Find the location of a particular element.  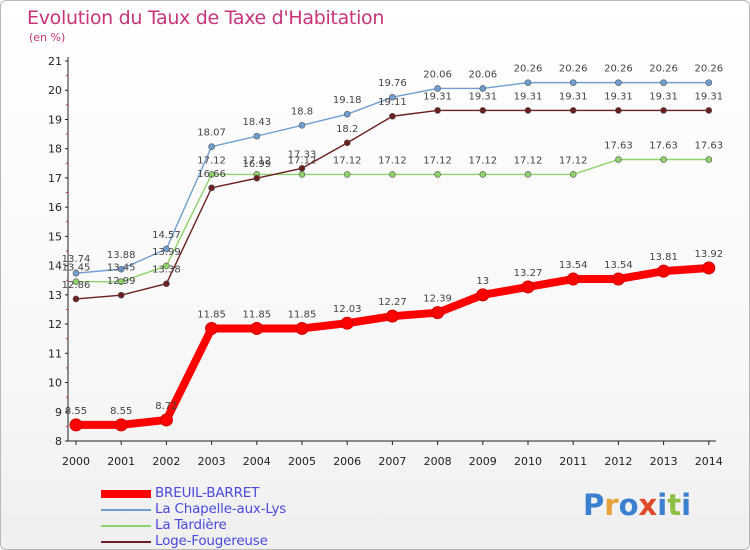

data-label: 12.39 is located at coordinates (437, 299).